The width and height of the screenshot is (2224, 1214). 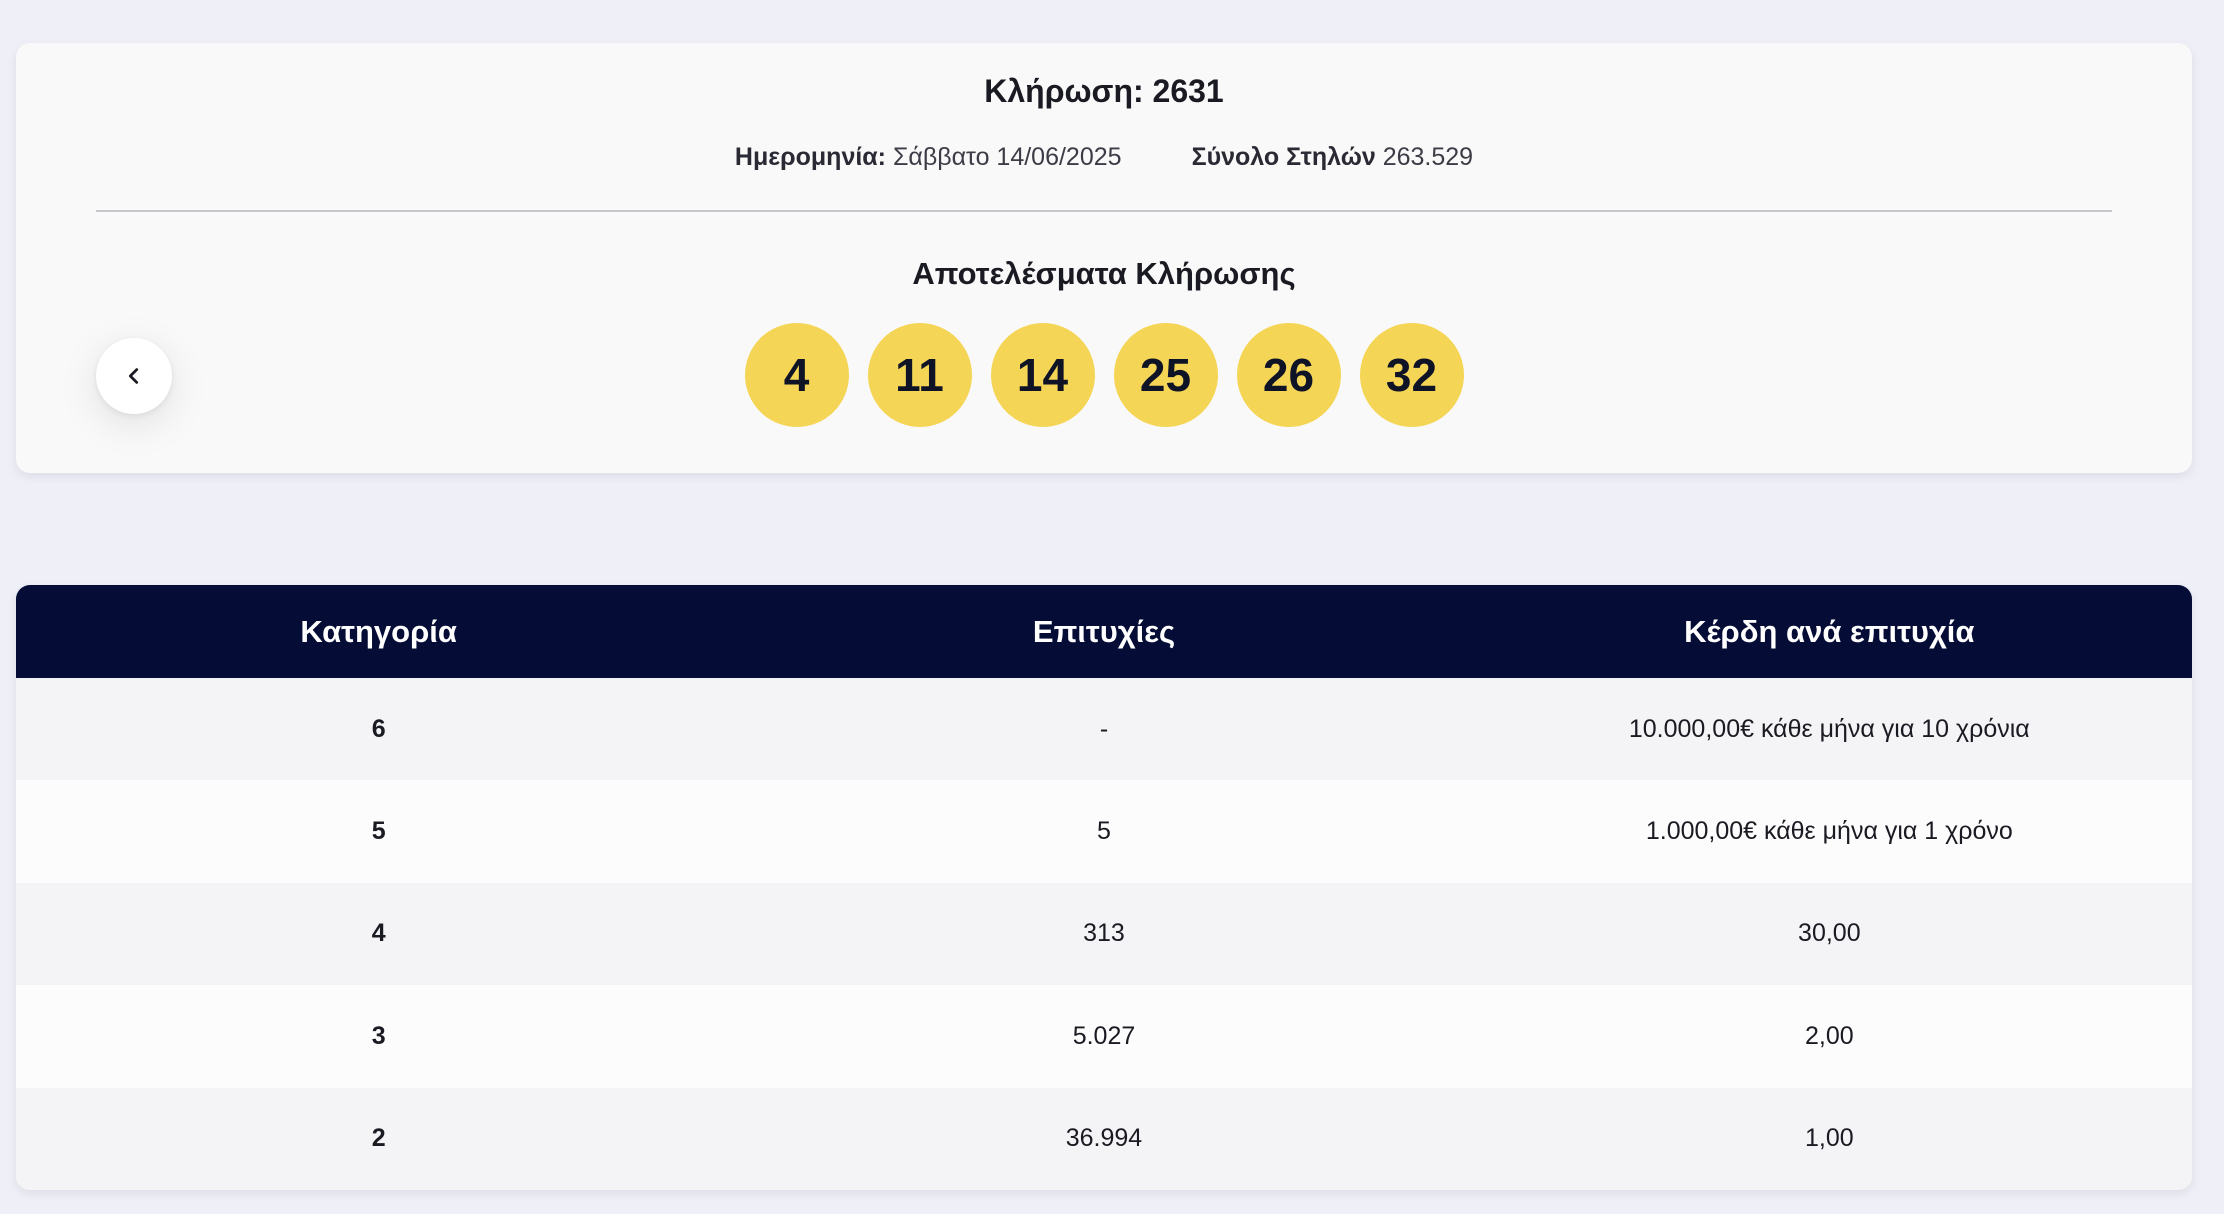 I want to click on draw-date: Ημερομηνία: Σάββατο 14/06/2025, so click(x=928, y=157).